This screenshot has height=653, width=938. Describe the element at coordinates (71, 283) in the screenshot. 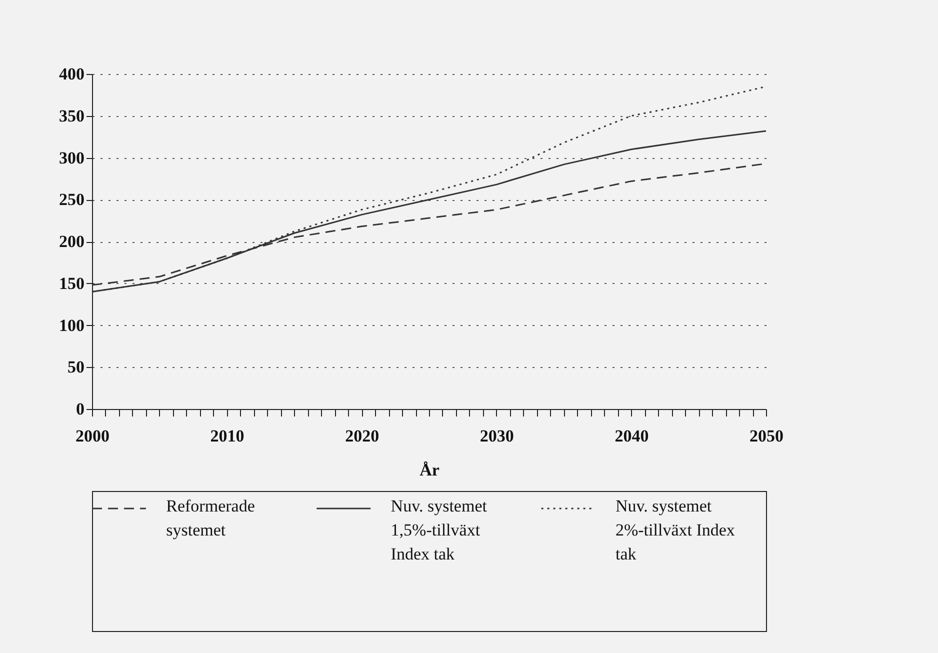

I see `y-tick-label: 150` at that location.